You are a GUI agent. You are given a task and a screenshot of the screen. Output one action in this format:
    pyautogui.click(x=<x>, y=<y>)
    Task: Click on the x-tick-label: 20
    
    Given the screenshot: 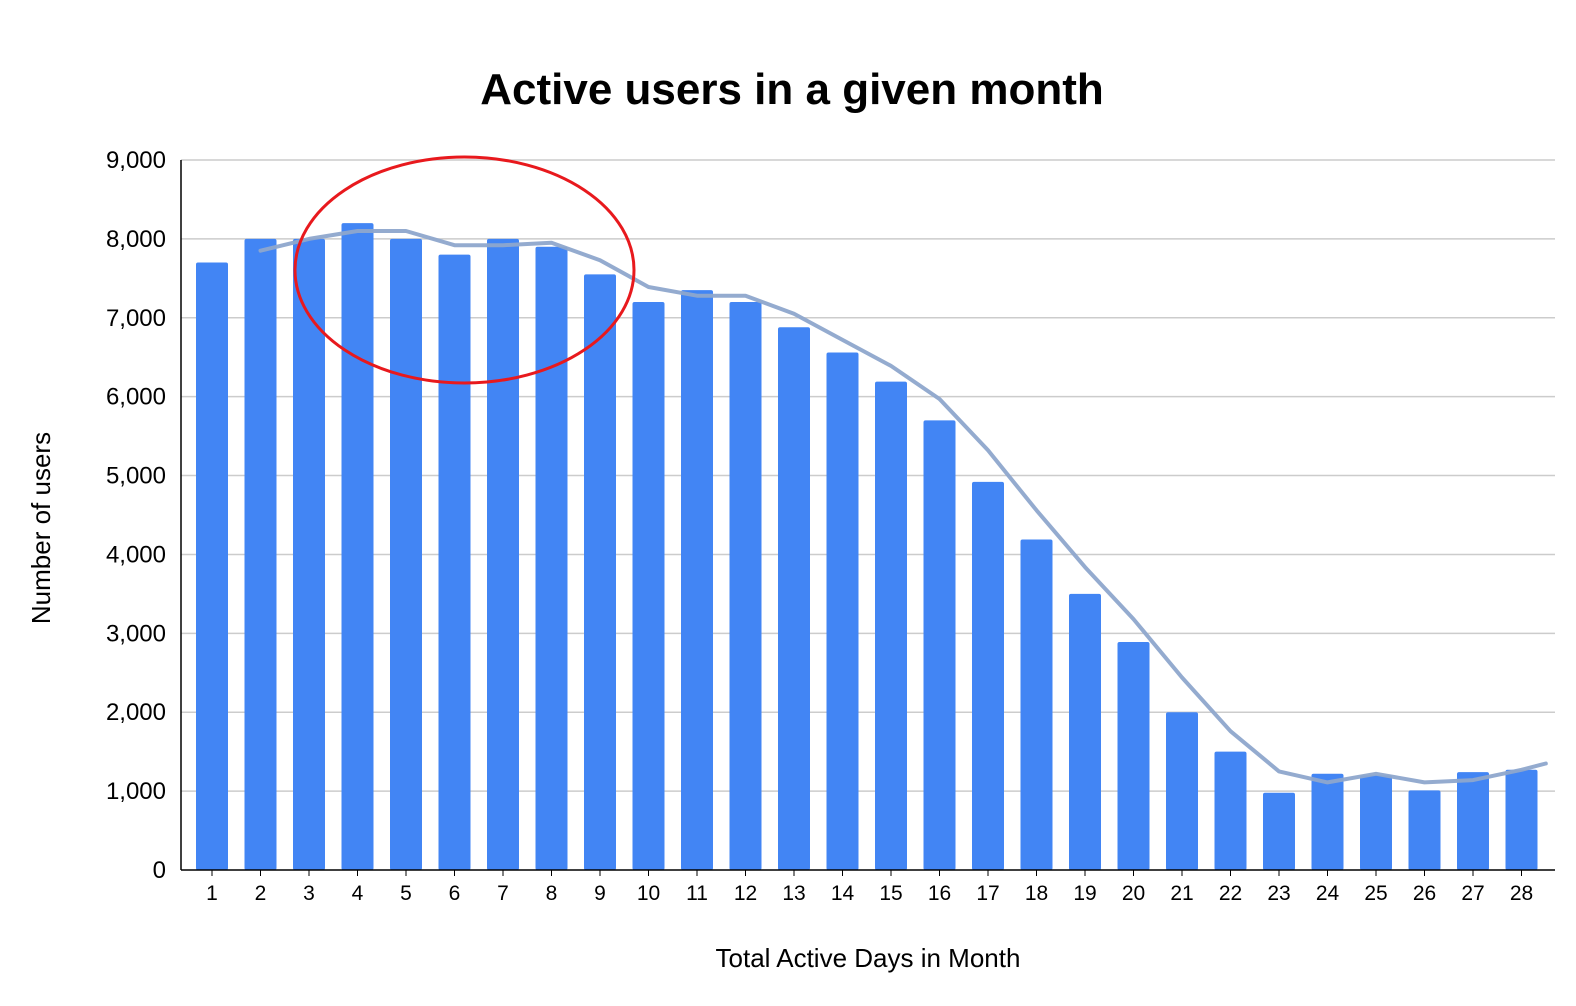 What is the action you would take?
    pyautogui.click(x=1133, y=893)
    